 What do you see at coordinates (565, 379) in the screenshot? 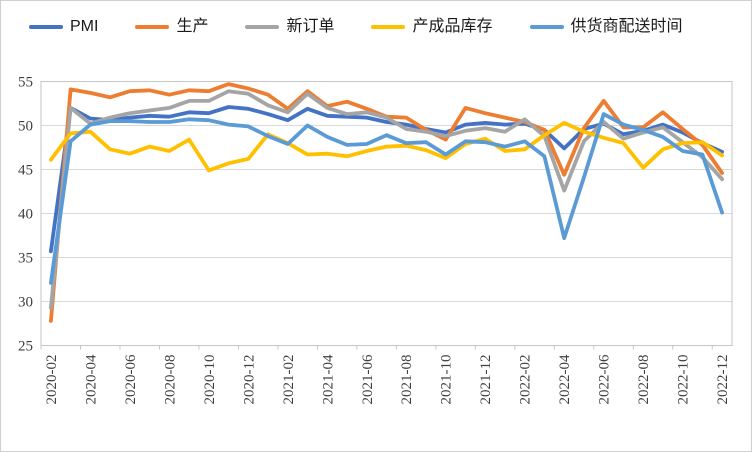
I see `x-axis-tick-label: 2022-04` at bounding box center [565, 379].